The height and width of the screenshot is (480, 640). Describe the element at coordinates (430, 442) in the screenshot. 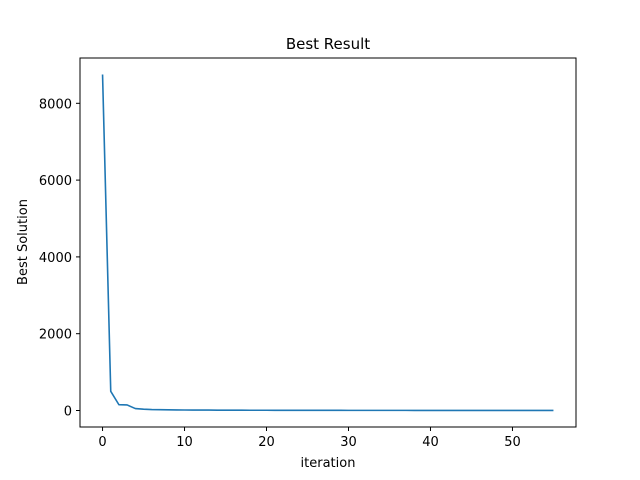

I see `x-tick-label: 40` at that location.